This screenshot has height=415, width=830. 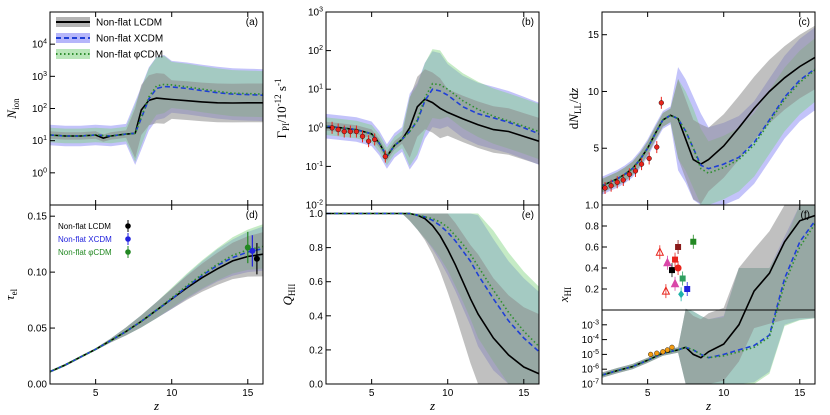 I want to click on panel-label-e: (e), so click(x=528, y=215).